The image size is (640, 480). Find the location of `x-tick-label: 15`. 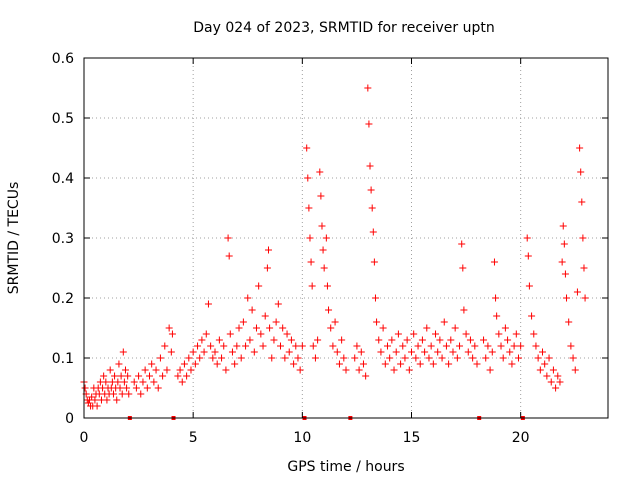

x-tick-label: 15 is located at coordinates (412, 438).